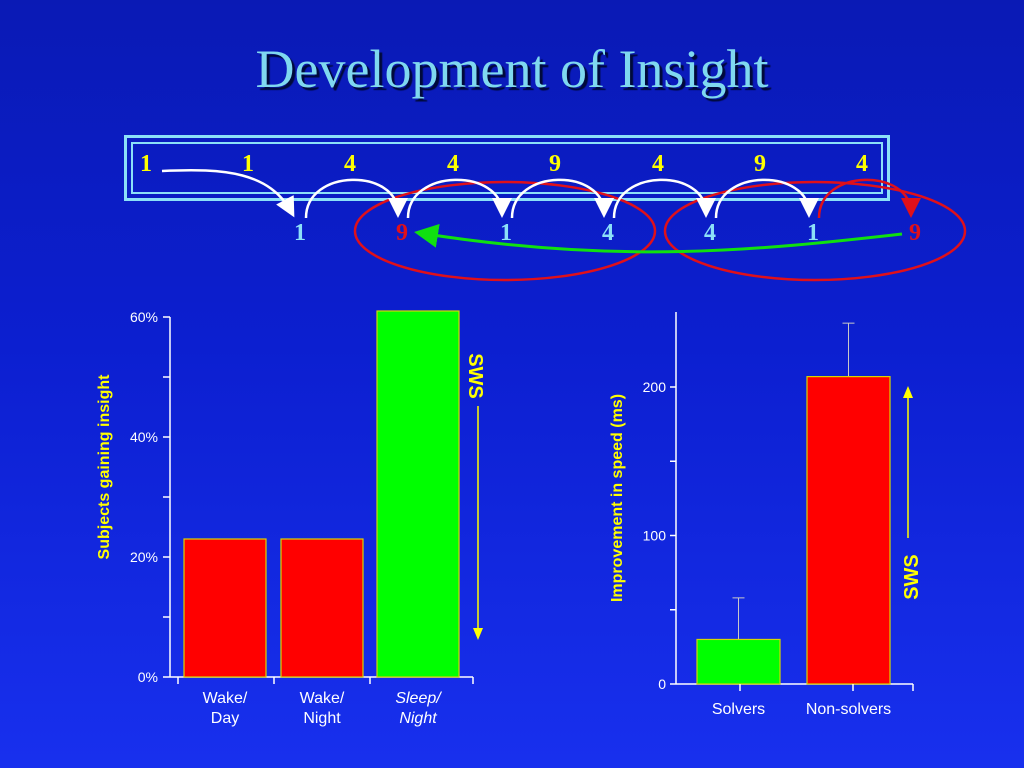  I want to click on y-tick-label: 20%, so click(144, 557).